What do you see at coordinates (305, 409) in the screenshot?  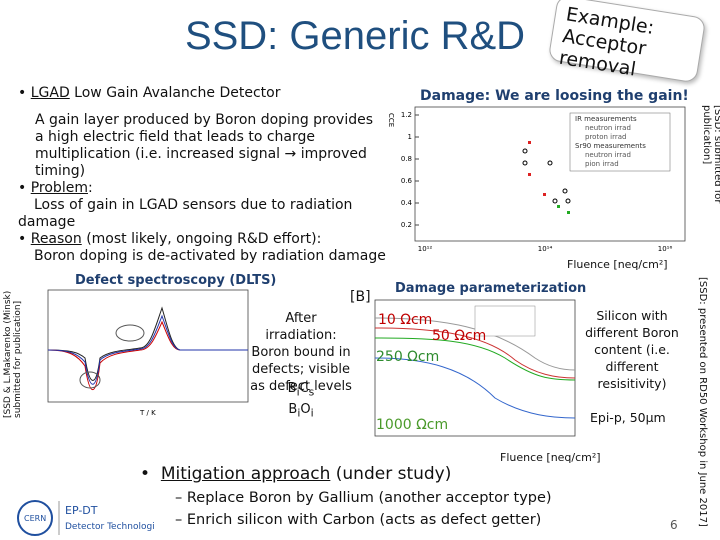 I see `defect-part: O` at bounding box center [305, 409].